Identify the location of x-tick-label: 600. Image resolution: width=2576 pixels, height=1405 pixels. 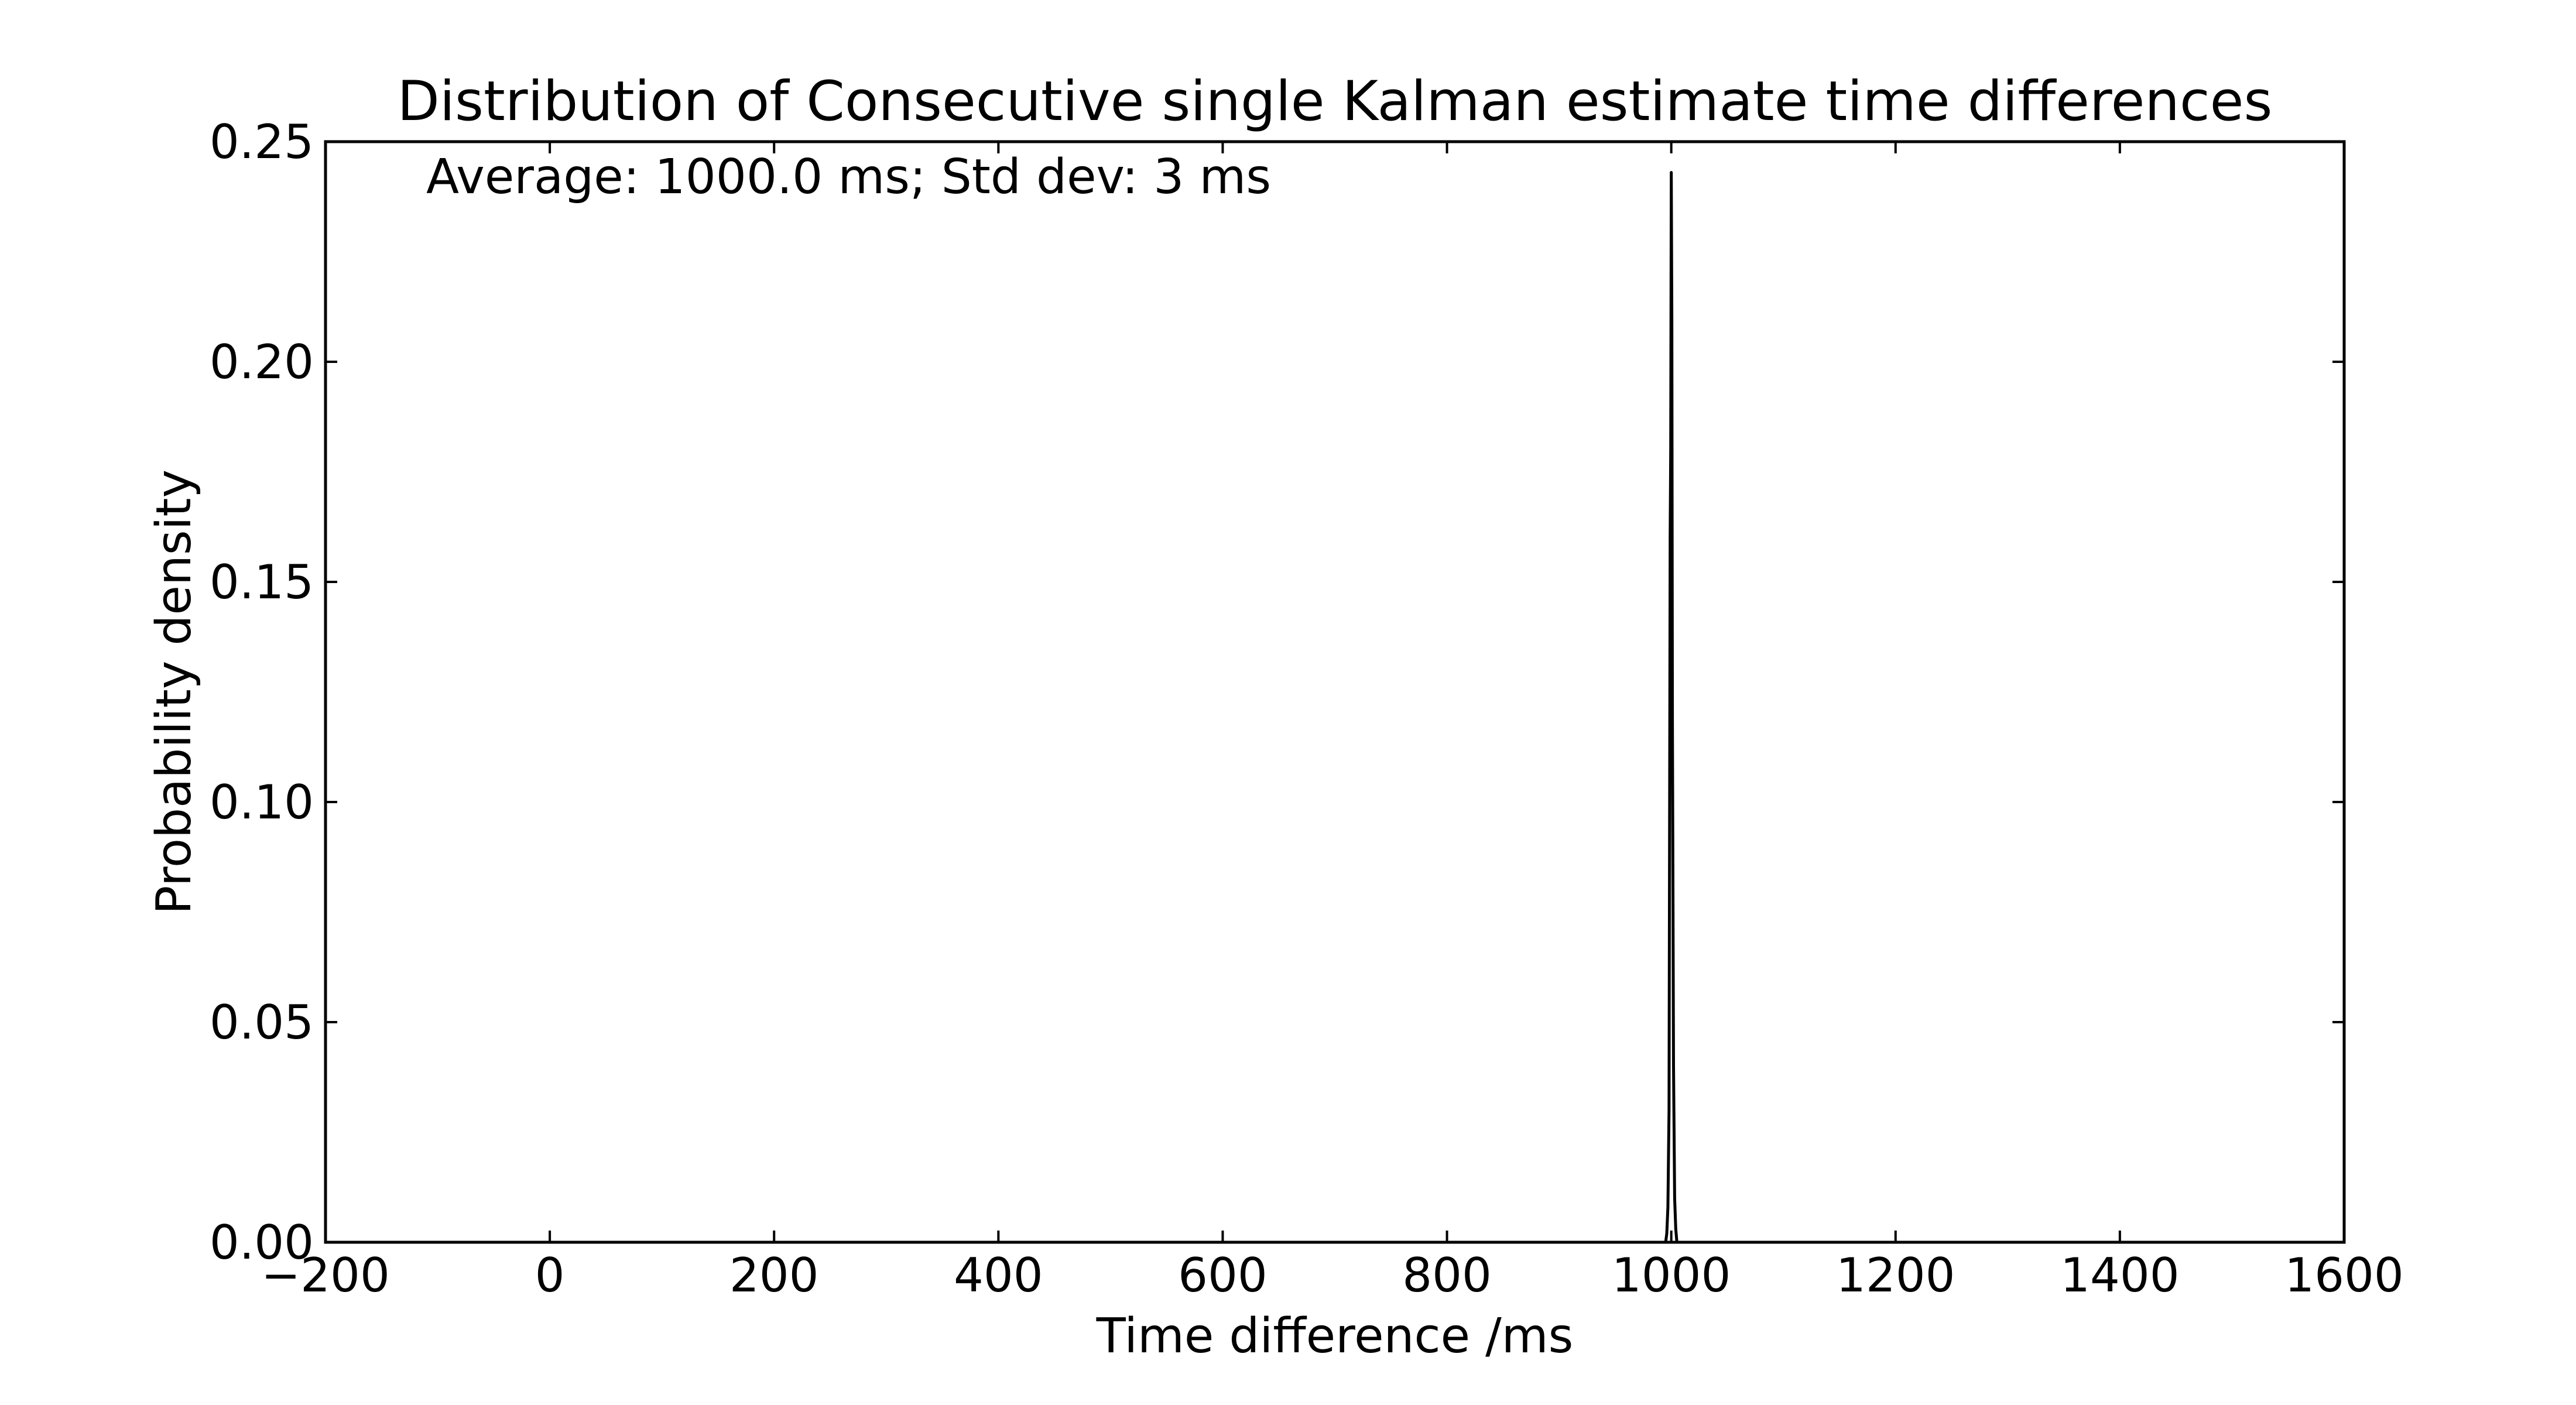
(1223, 1276).